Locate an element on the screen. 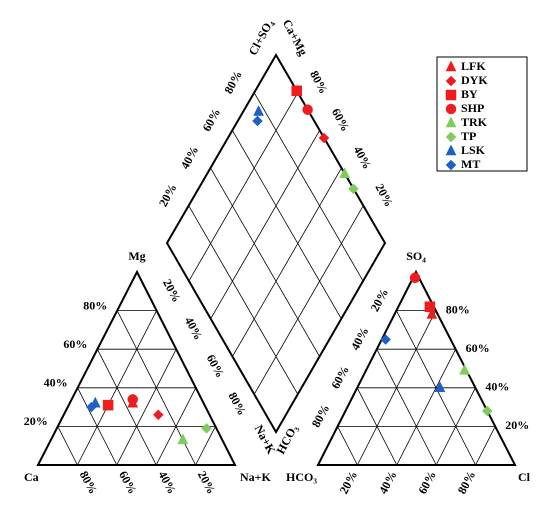  legend-label: SHP is located at coordinates (472, 108).